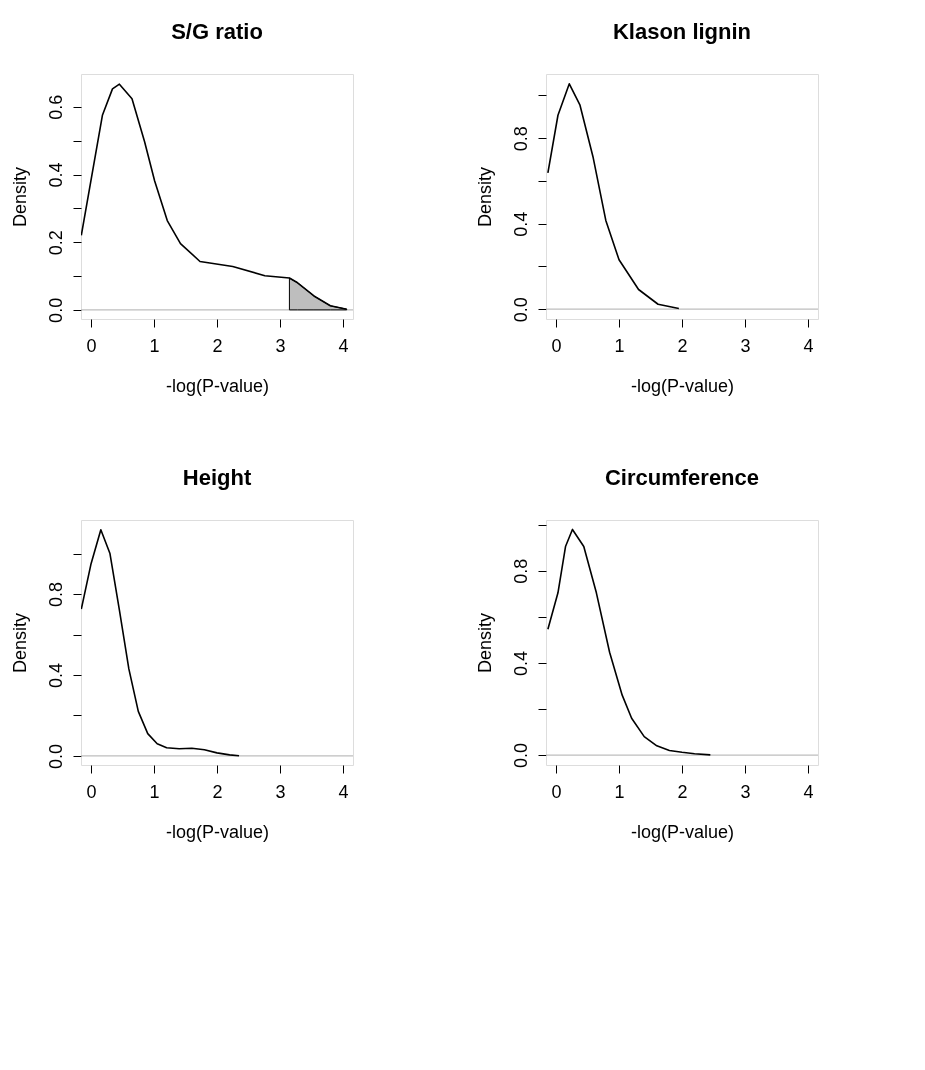  What do you see at coordinates (55, 243) in the screenshot?
I see `y-tick-label: 0.2` at bounding box center [55, 243].